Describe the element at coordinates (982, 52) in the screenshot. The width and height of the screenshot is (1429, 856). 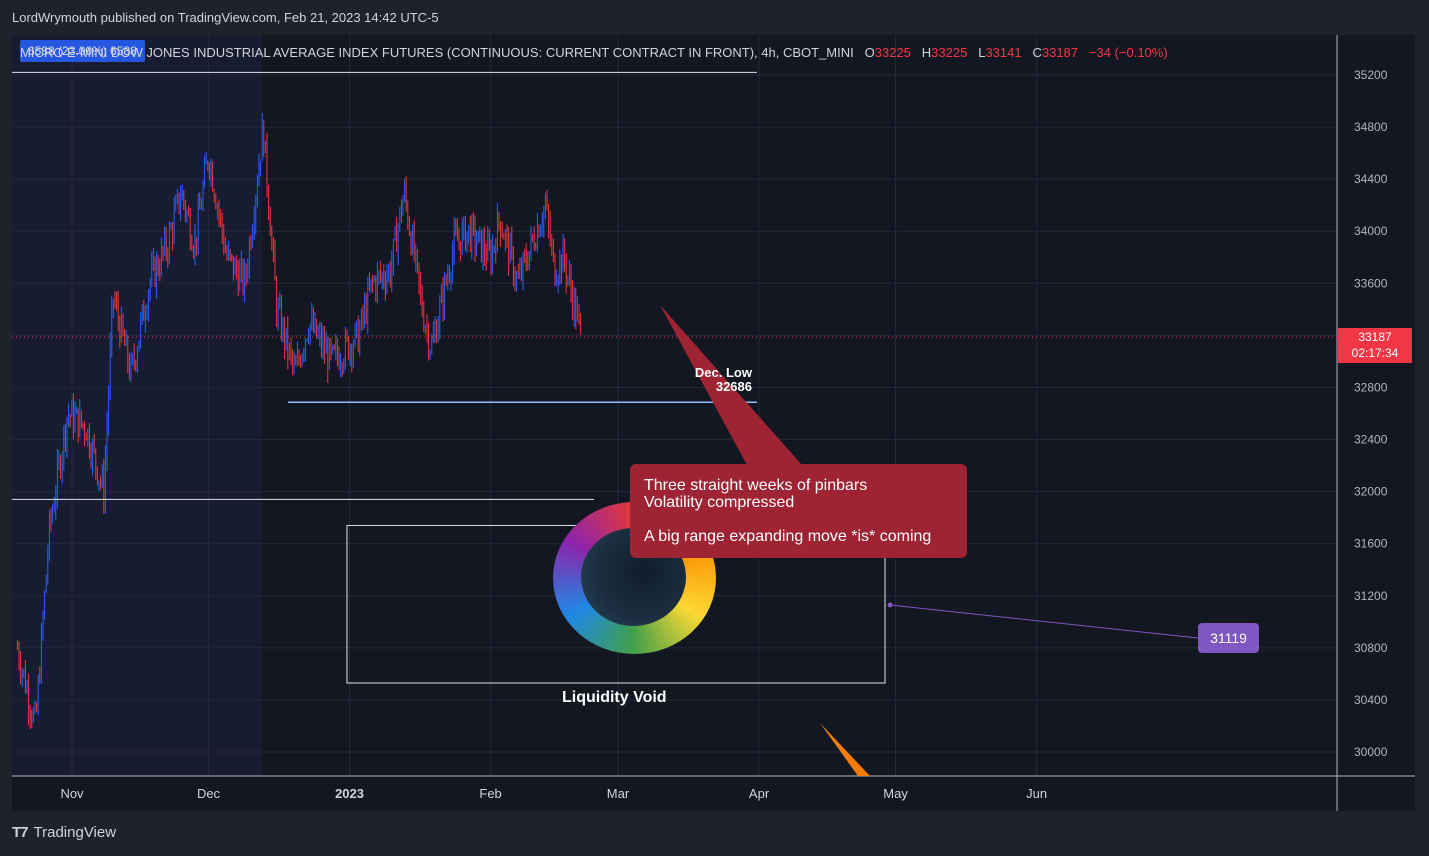
I see `low-label: L` at that location.